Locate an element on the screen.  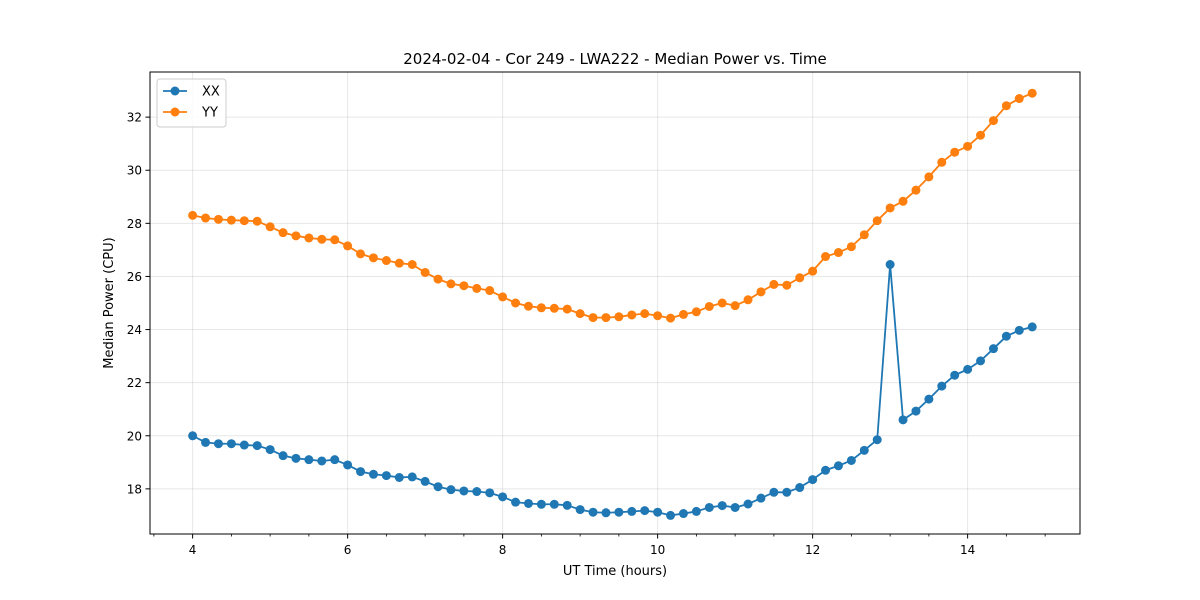
x-tick-label: 4 is located at coordinates (193, 550).